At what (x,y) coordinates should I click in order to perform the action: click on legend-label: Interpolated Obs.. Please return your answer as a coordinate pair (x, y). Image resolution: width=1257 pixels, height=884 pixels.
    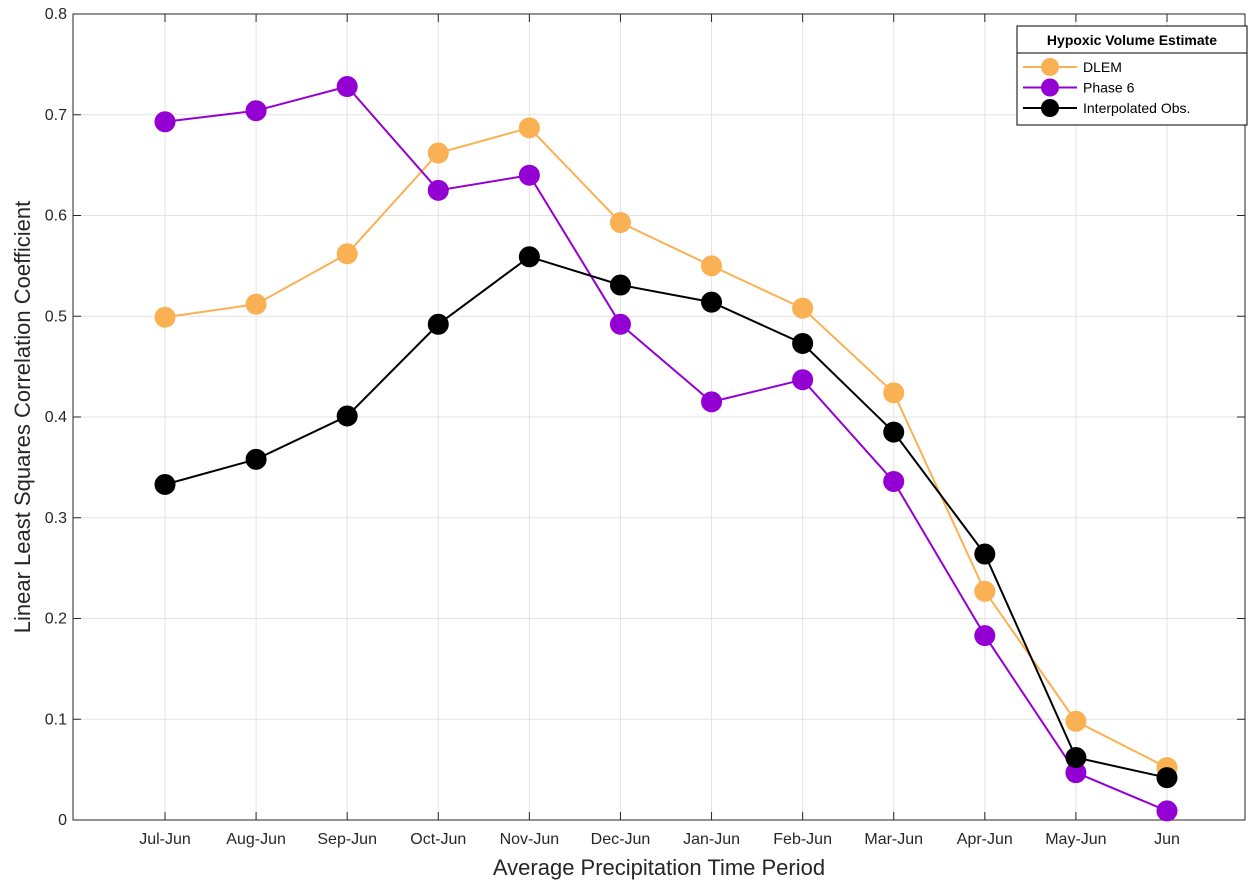
    Looking at the image, I should click on (1136, 108).